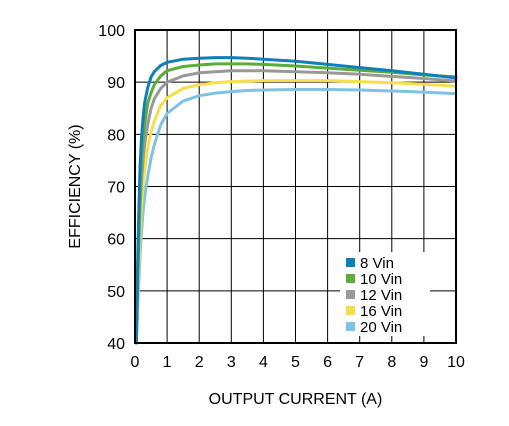 Image resolution: width=509 pixels, height=426 pixels. Describe the element at coordinates (381, 279) in the screenshot. I see `legend-label: 10 Vin` at that location.